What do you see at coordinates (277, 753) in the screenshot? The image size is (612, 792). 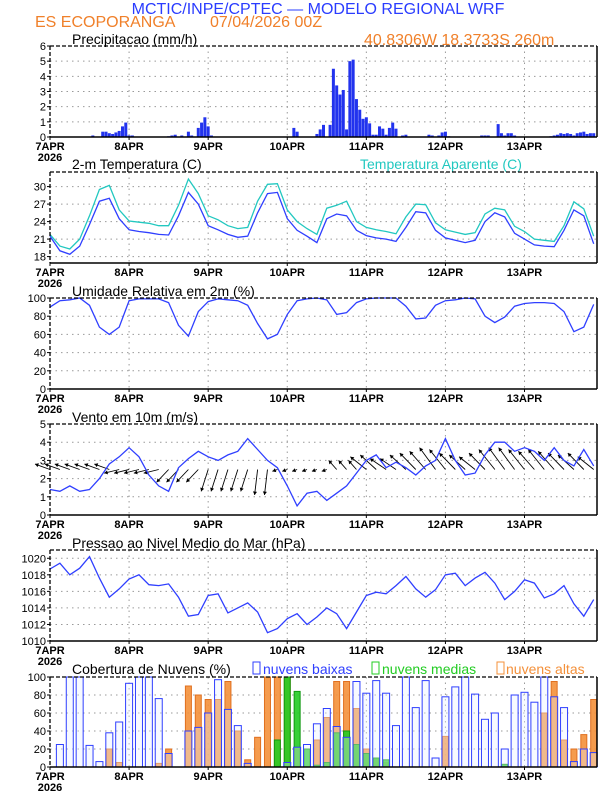 I see `mid-cloud-bar` at bounding box center [277, 753].